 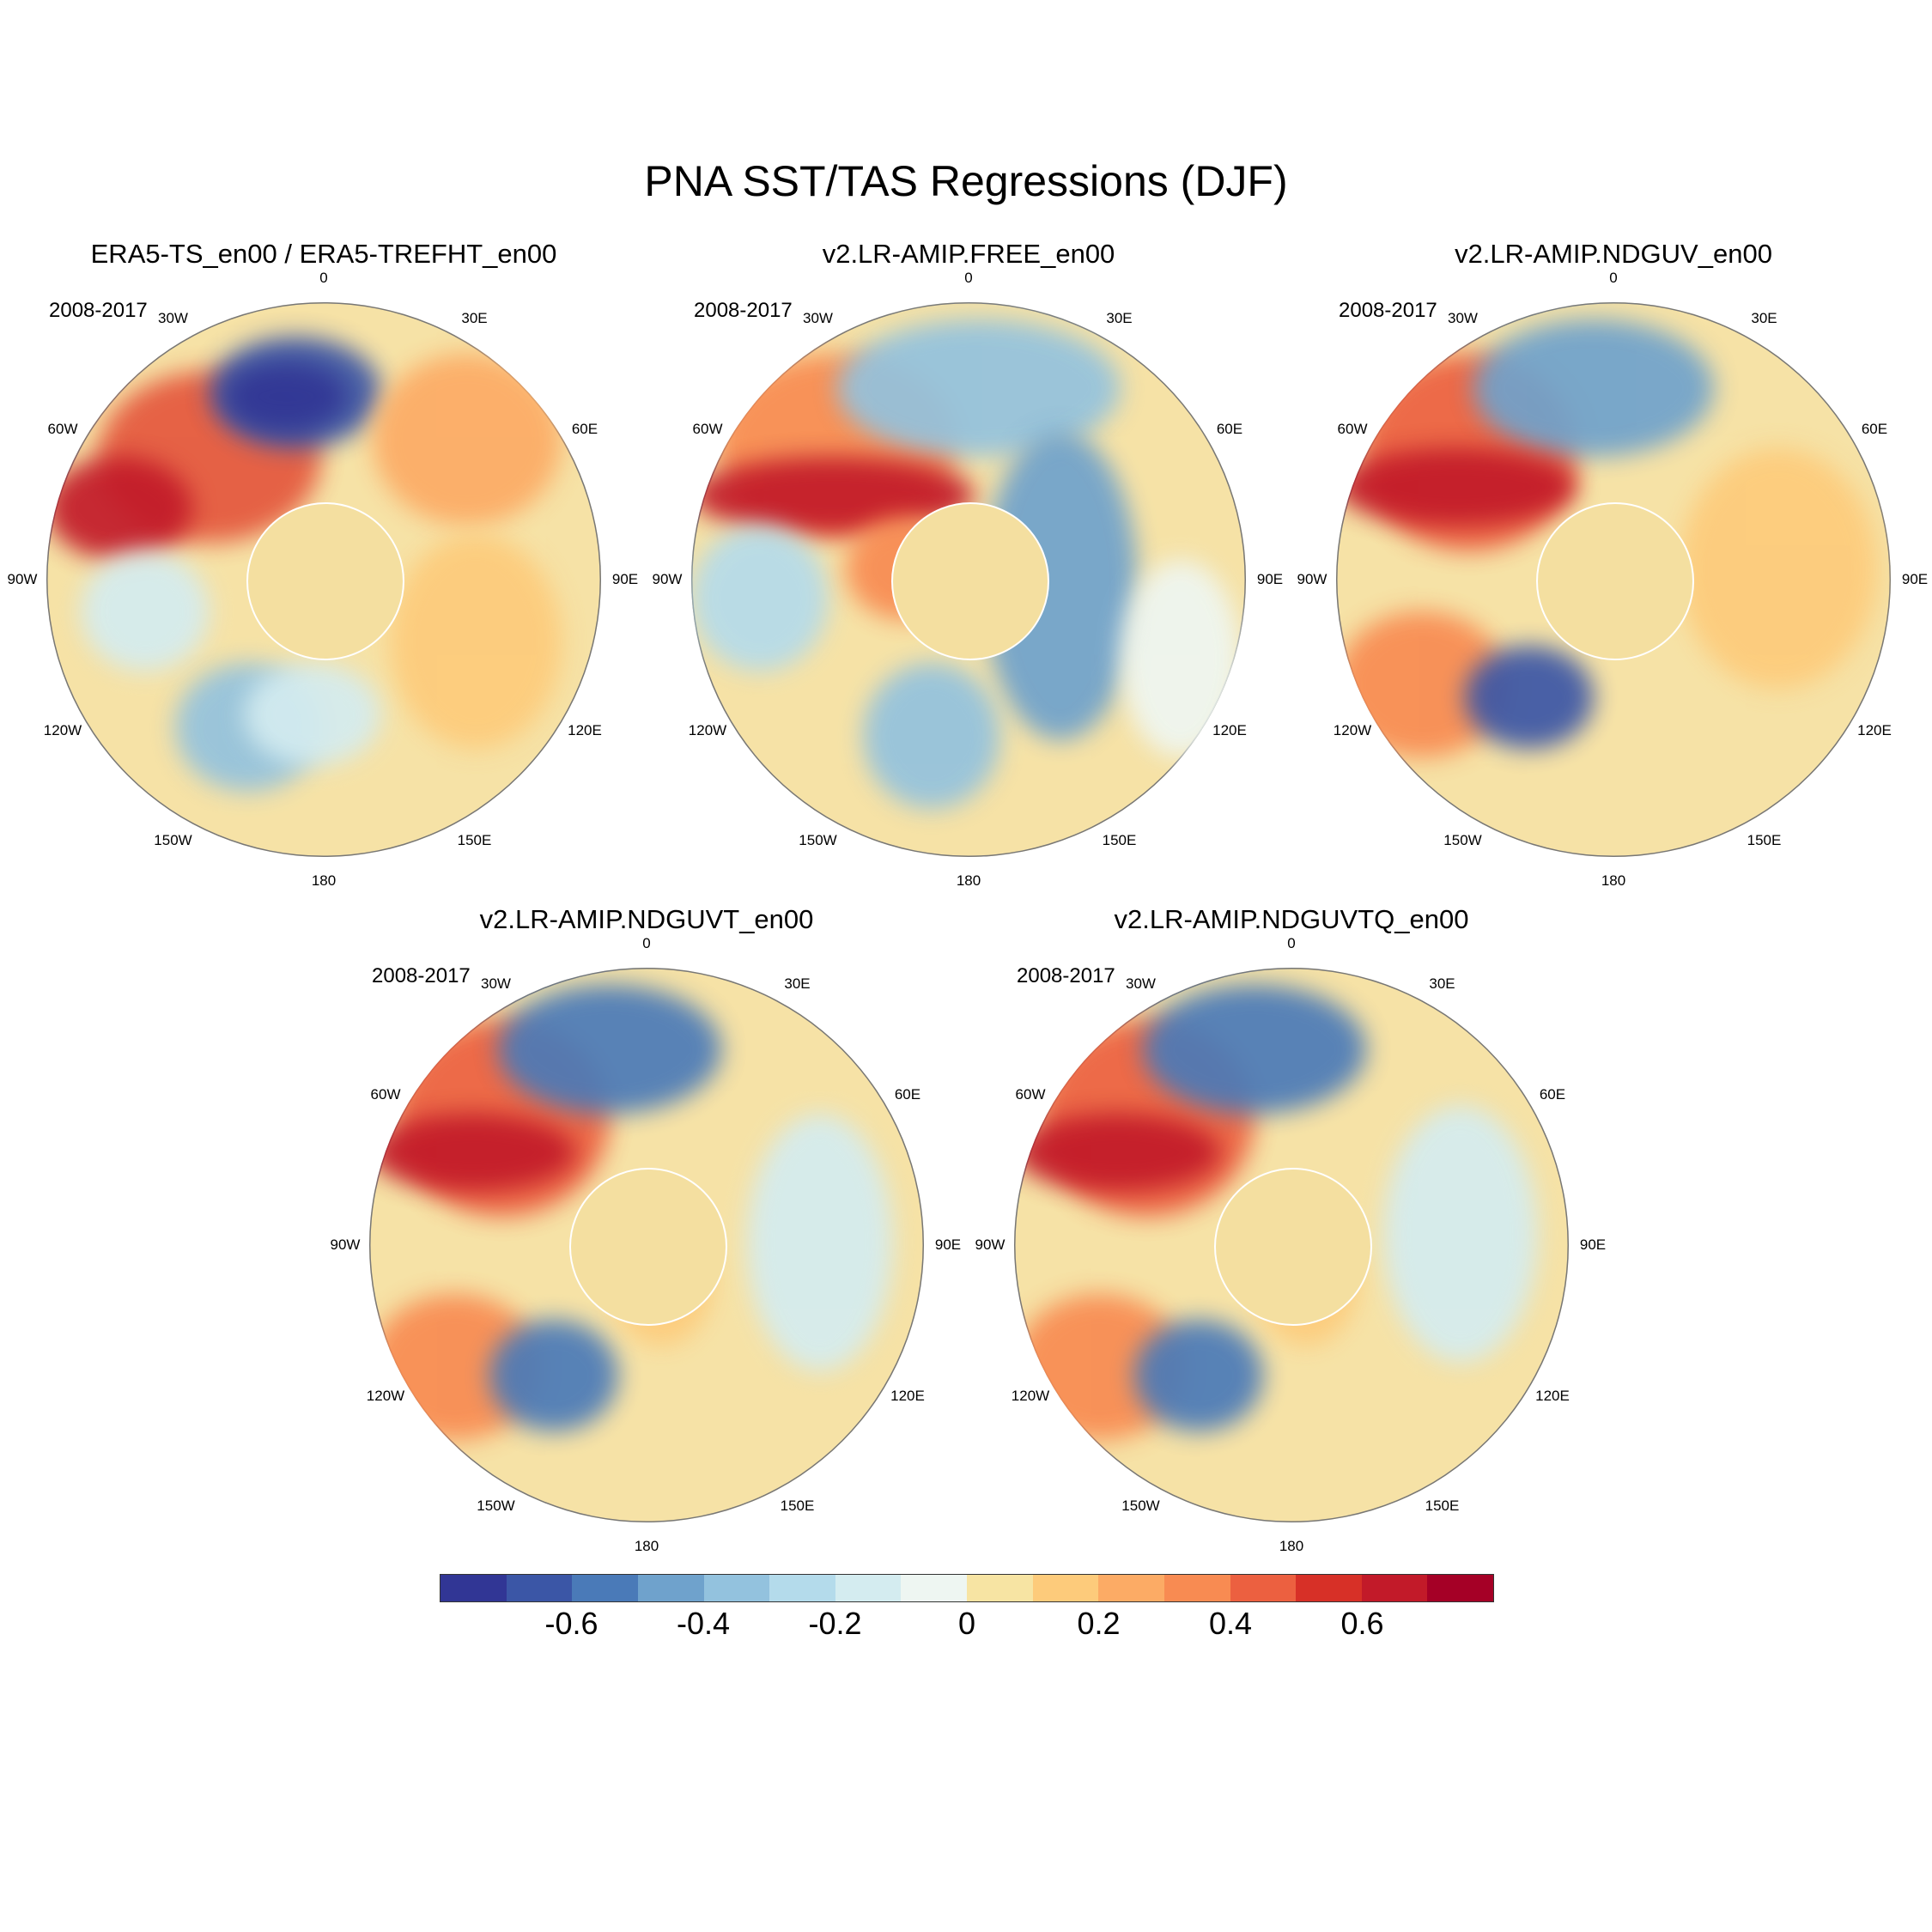 What do you see at coordinates (966, 181) in the screenshot?
I see `figure-title: PNA SST/TAS Regressions (DJF)` at bounding box center [966, 181].